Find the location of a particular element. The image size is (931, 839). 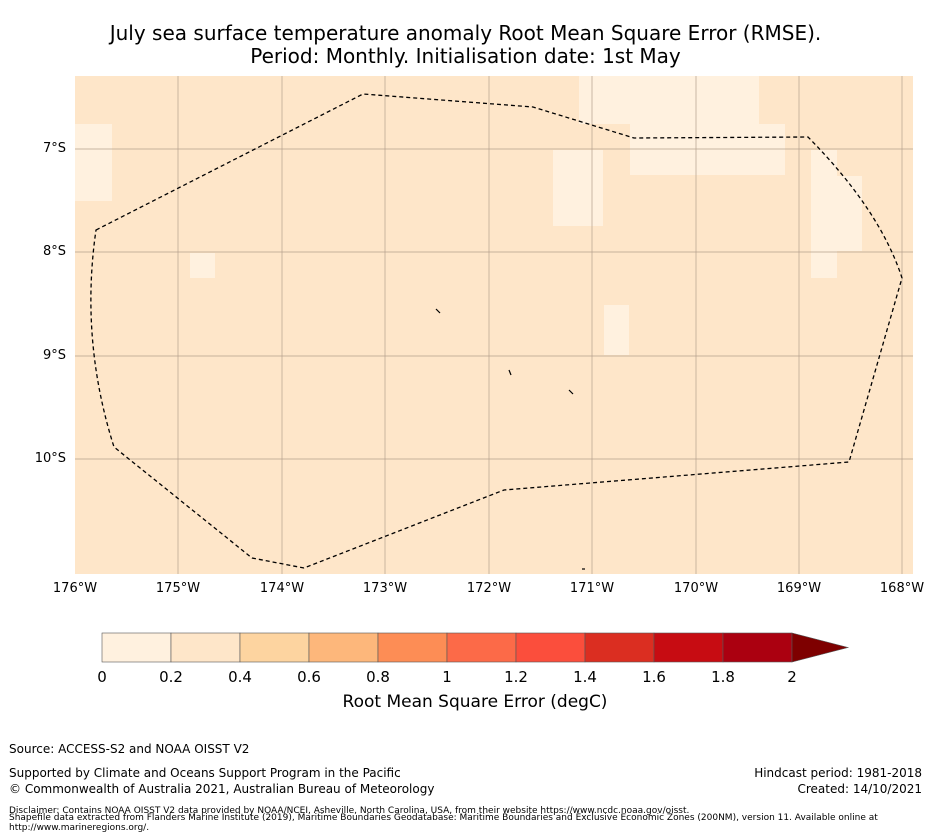

lon-label-176w: 176°W is located at coordinates (75, 588).